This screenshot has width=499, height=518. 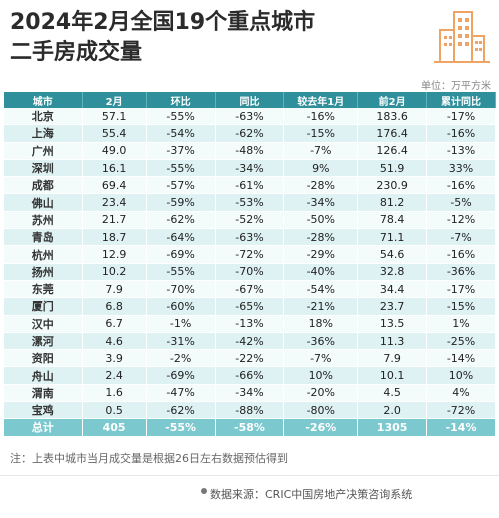 I want to click on cell-yoy: -62%, so click(x=250, y=133).